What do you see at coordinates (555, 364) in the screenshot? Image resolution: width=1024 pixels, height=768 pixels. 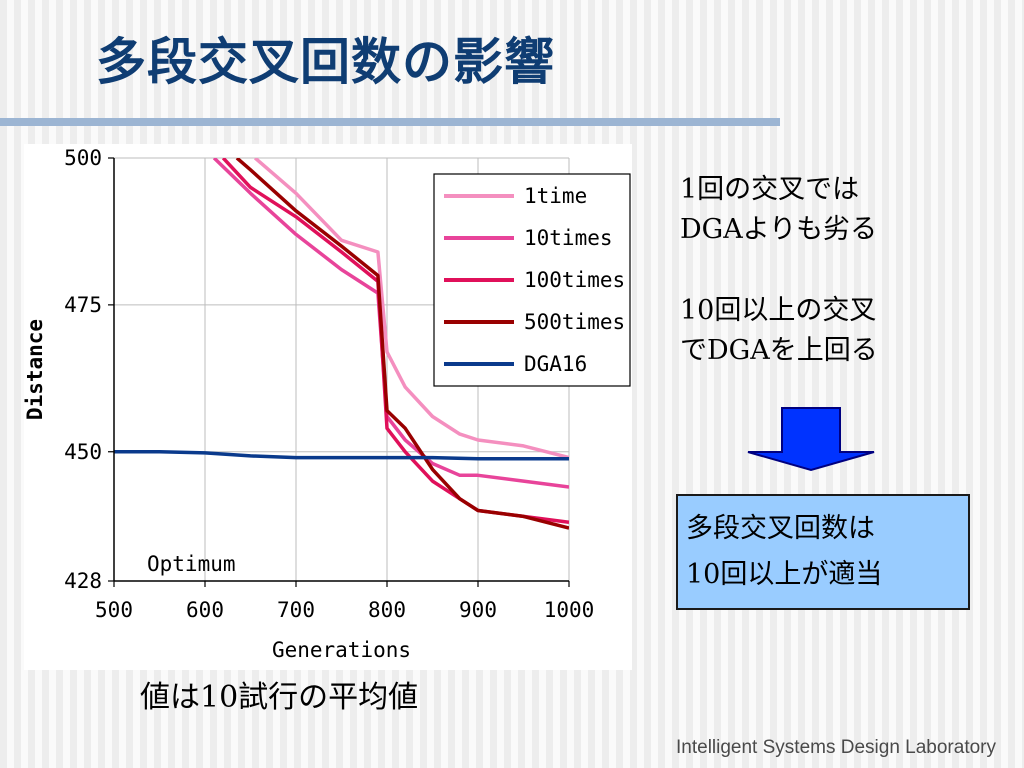 I see `legend-label: DGA16` at bounding box center [555, 364].